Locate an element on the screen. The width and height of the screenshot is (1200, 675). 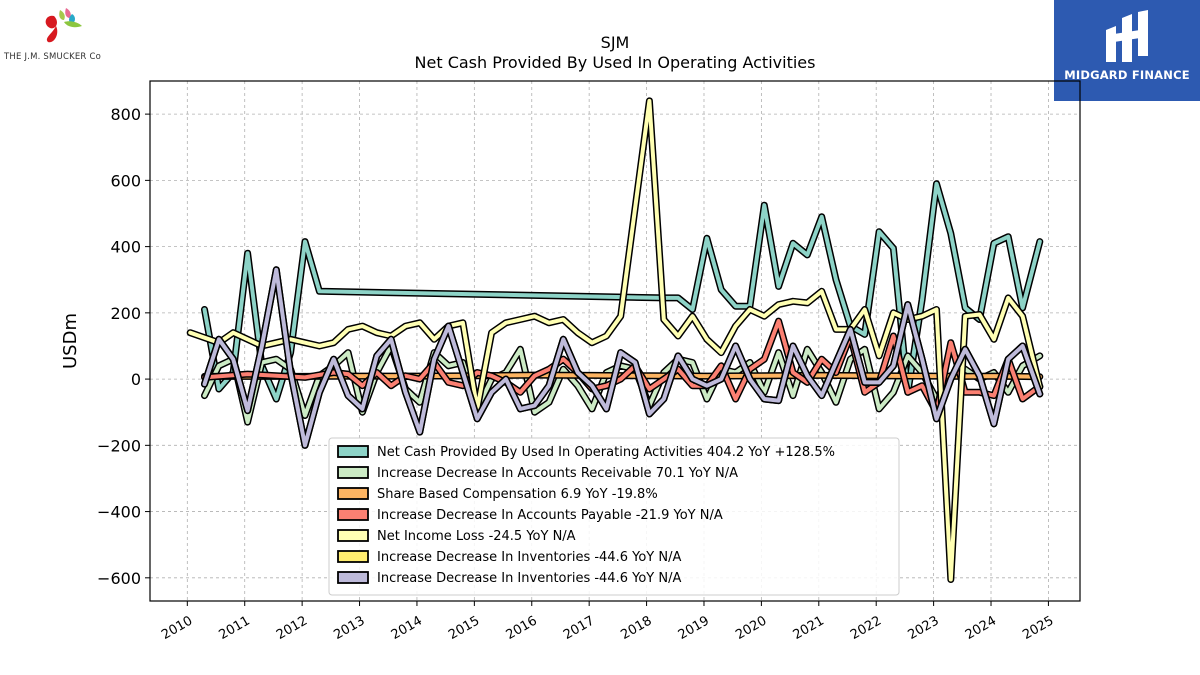
legend-item: Share Based Compensation 6.9 YoY -19.8% is located at coordinates (497, 494).